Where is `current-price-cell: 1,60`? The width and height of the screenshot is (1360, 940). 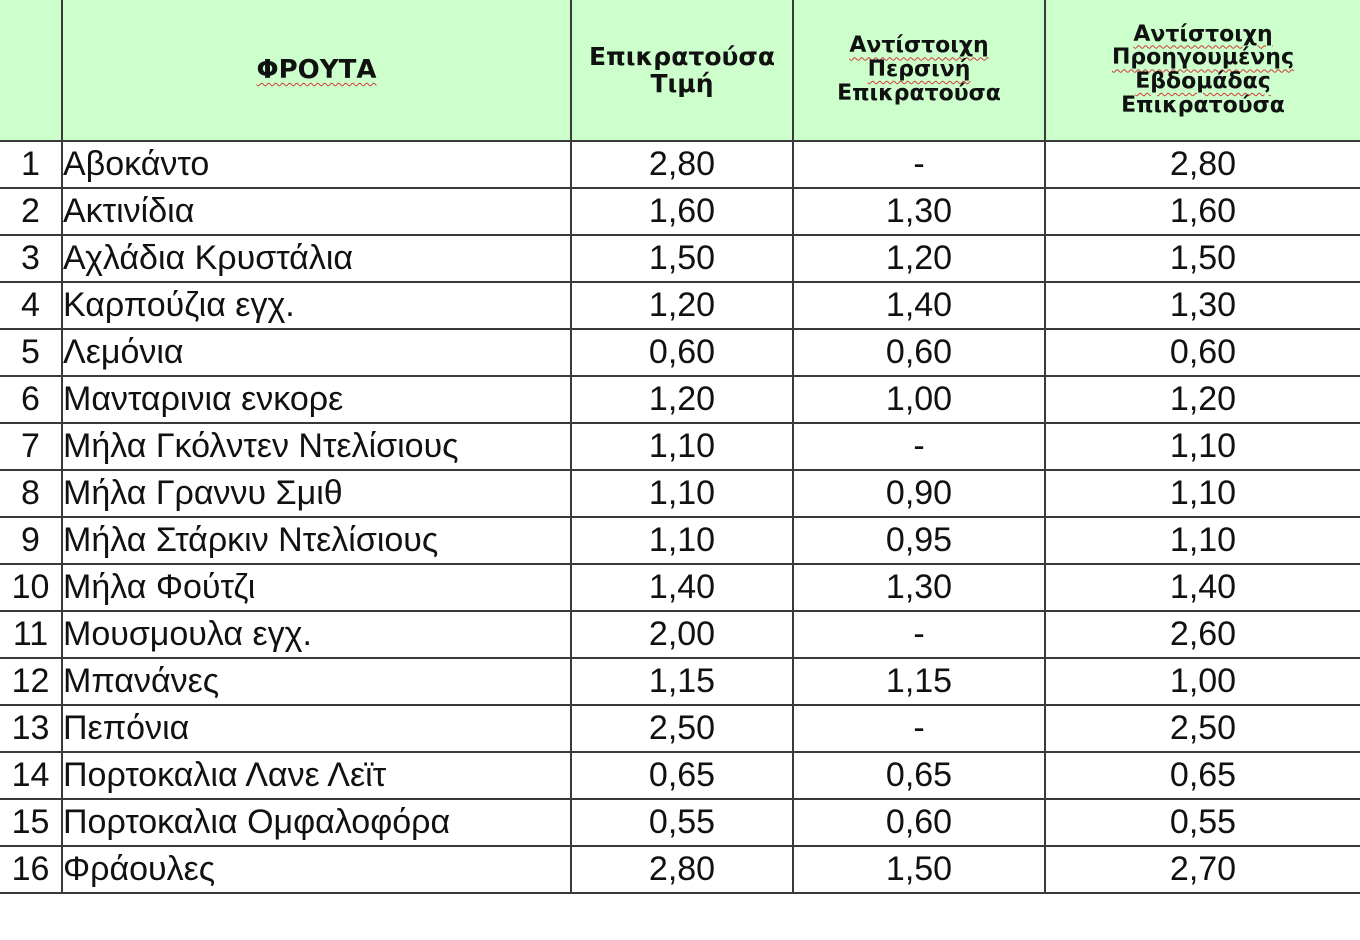 current-price-cell: 1,60 is located at coordinates (682, 211).